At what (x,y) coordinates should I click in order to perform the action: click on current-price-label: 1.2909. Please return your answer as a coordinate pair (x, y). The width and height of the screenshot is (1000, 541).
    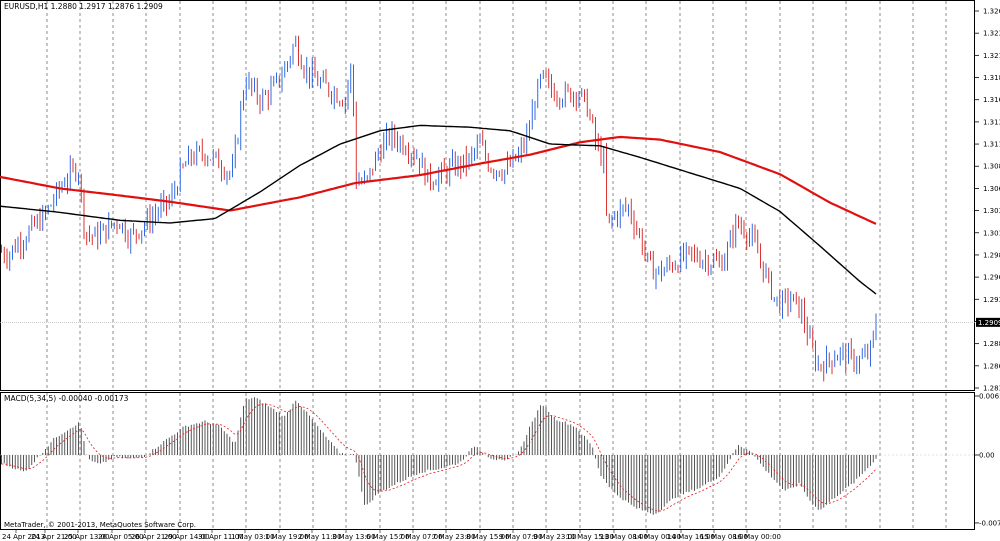
    Looking at the image, I should click on (989, 323).